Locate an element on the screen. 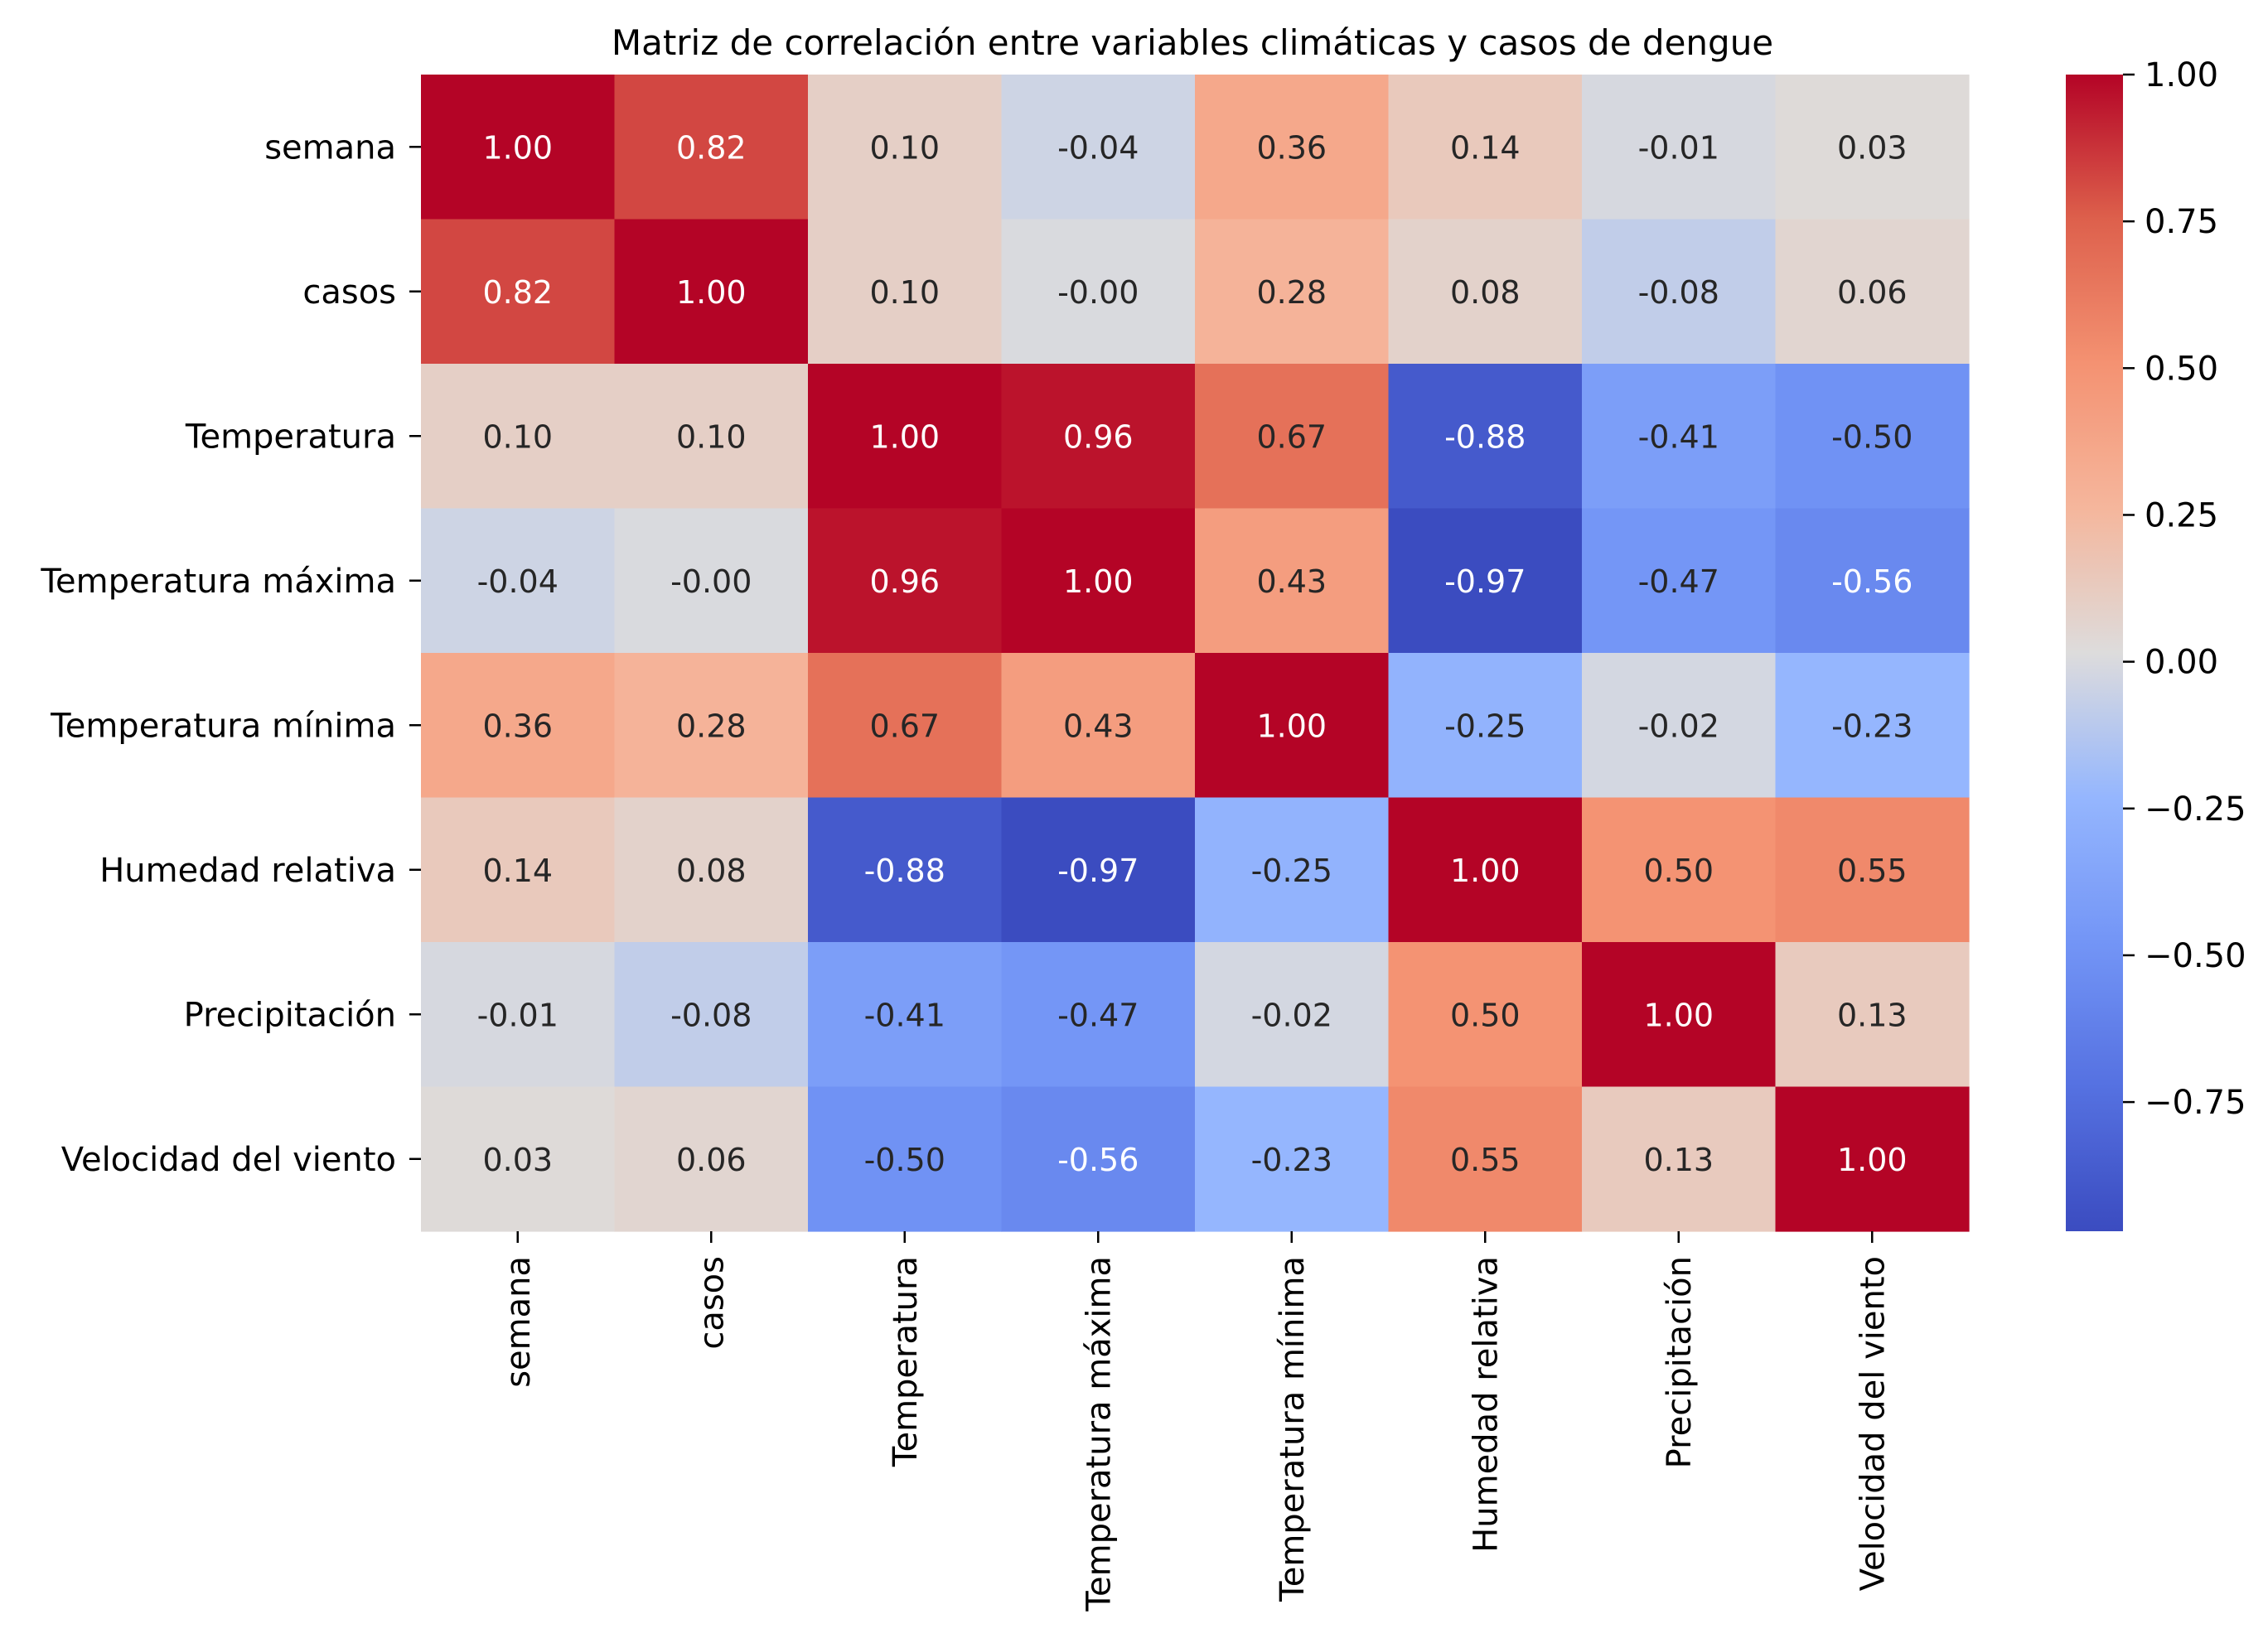 The height and width of the screenshot is (1648, 2268). heatmap-cell-r2-c0 is located at coordinates (519, 437).